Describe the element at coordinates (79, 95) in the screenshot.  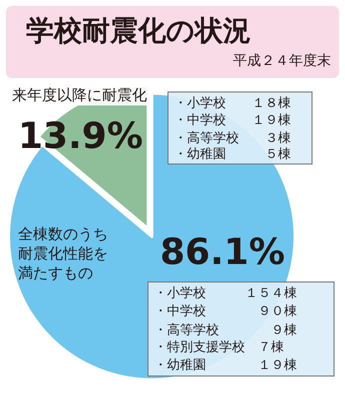
I see `slice-label: 来年度以降に耐震化` at that location.